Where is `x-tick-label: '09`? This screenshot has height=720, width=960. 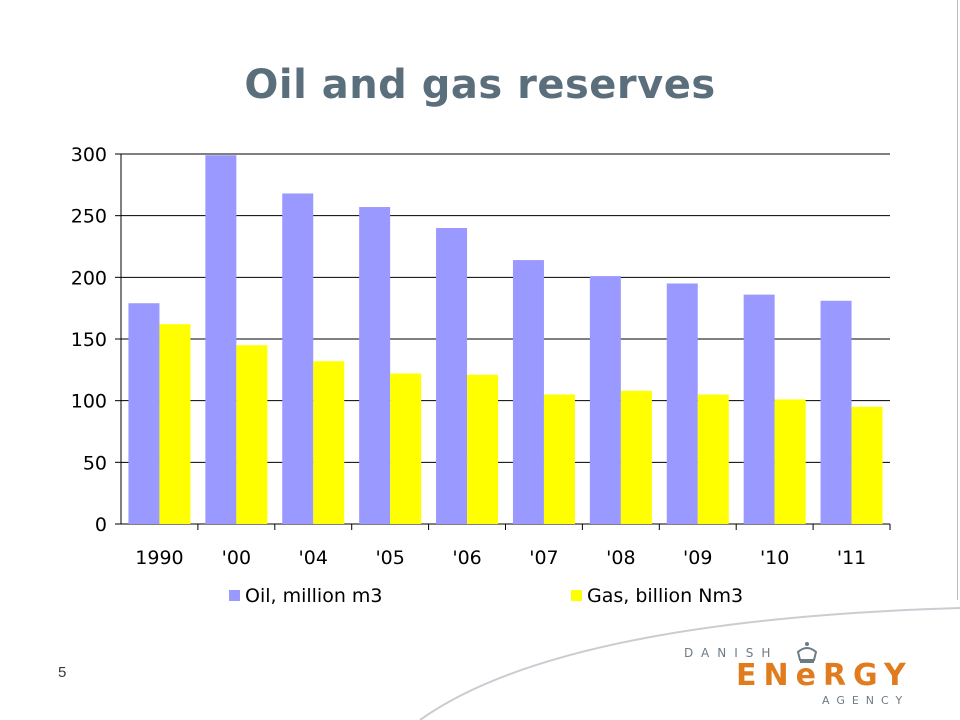 x-tick-label: '09 is located at coordinates (697, 558).